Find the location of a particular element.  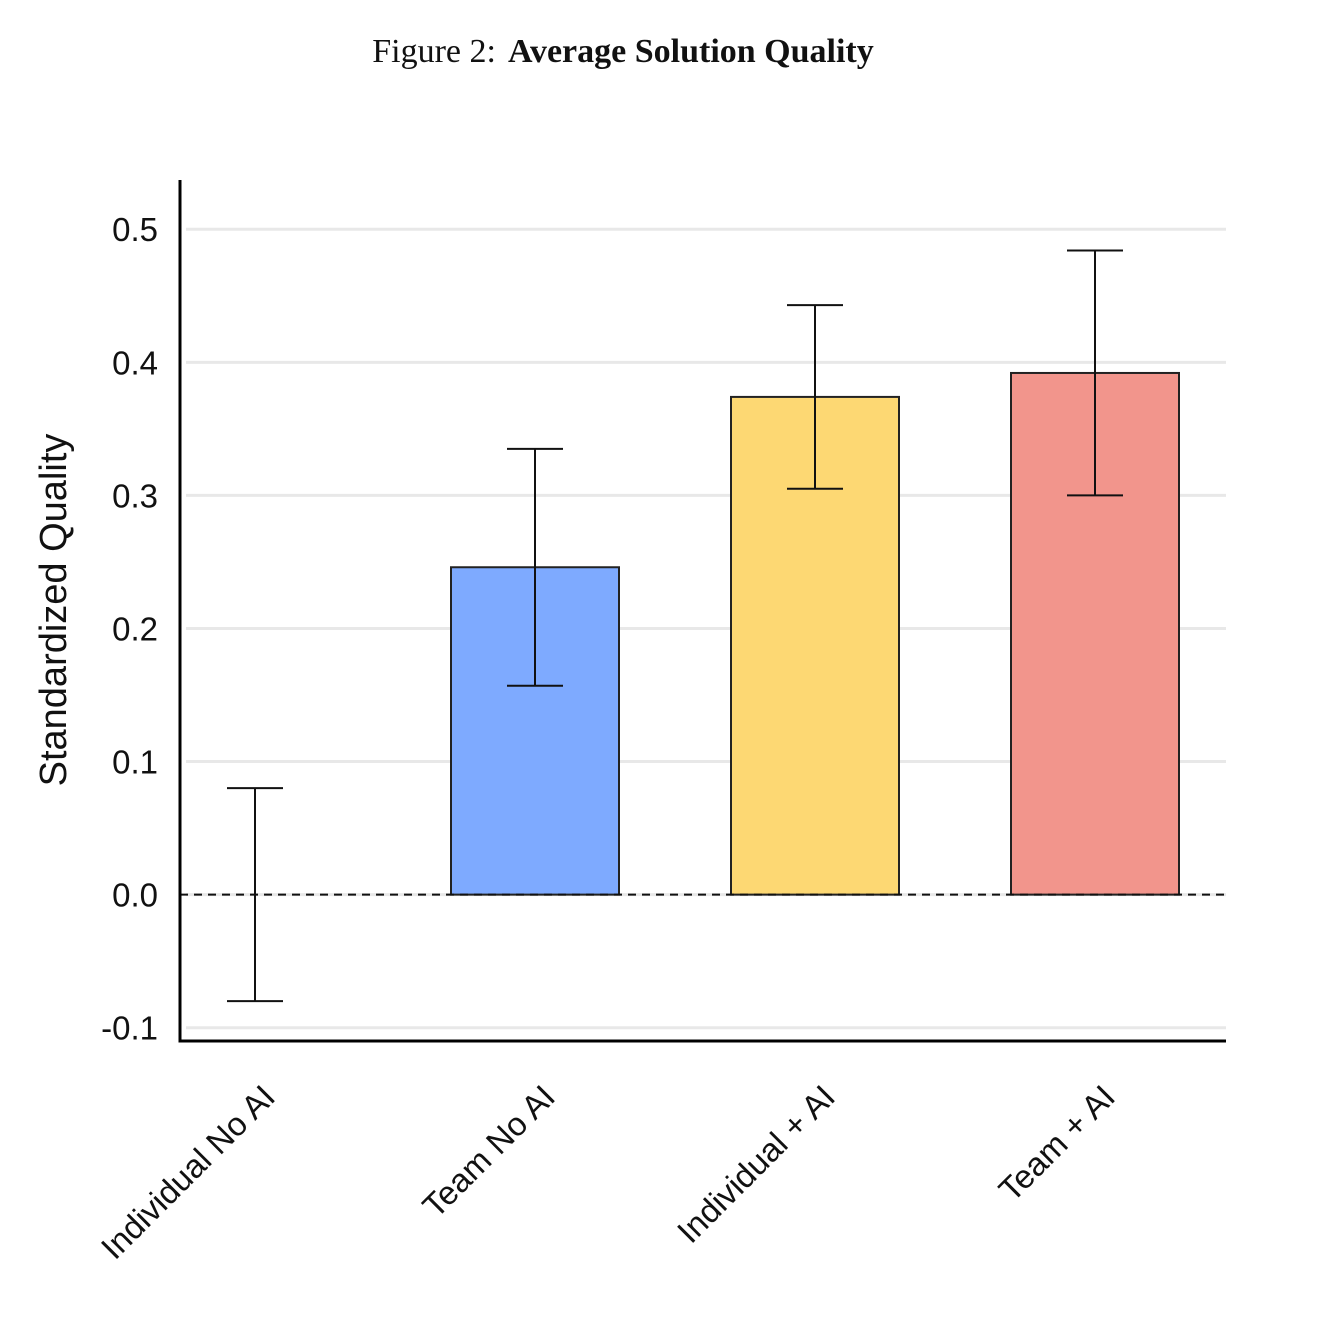

y-tick-label: 0.4 is located at coordinates (135, 362).